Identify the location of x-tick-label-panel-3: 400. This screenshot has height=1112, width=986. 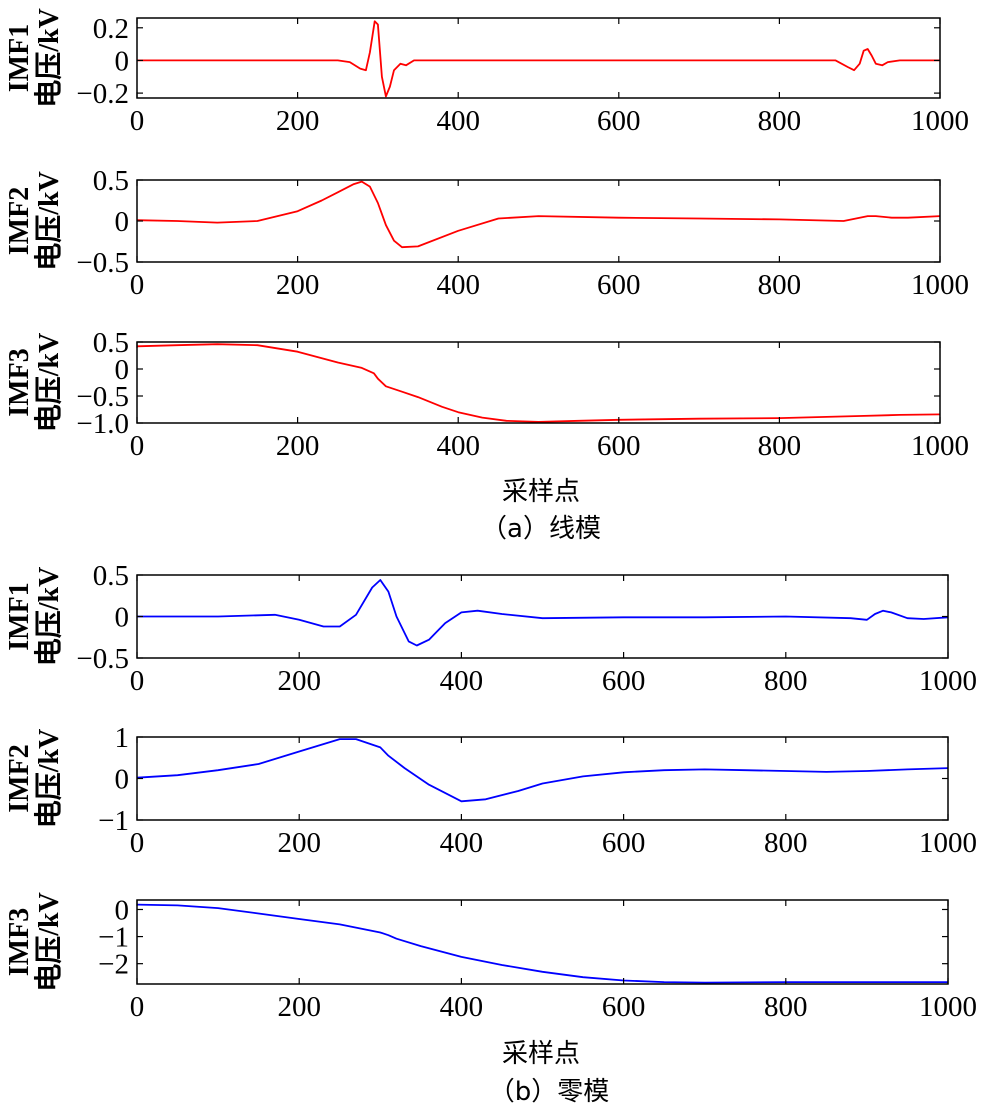
(458, 446).